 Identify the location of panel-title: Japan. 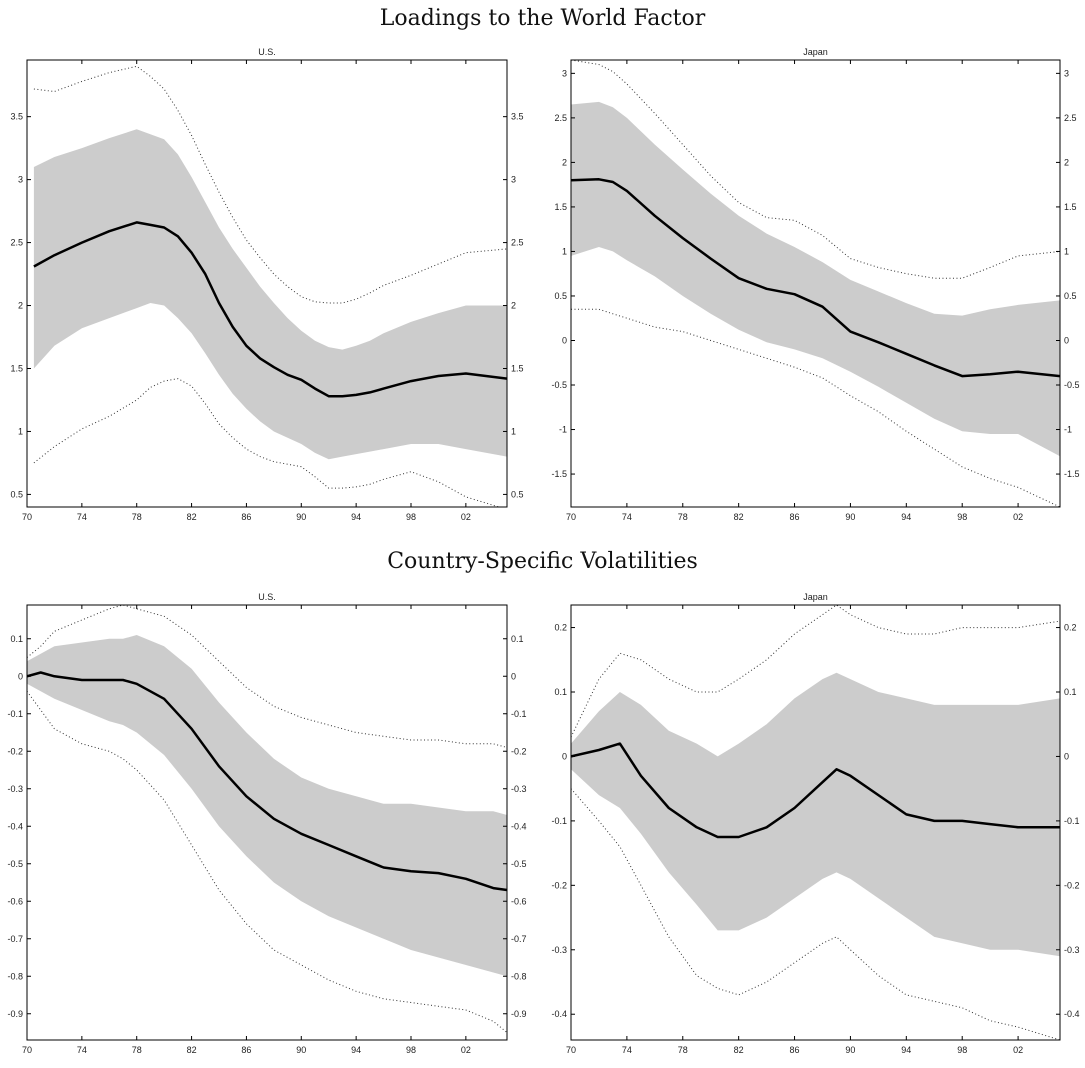
(815, 597).